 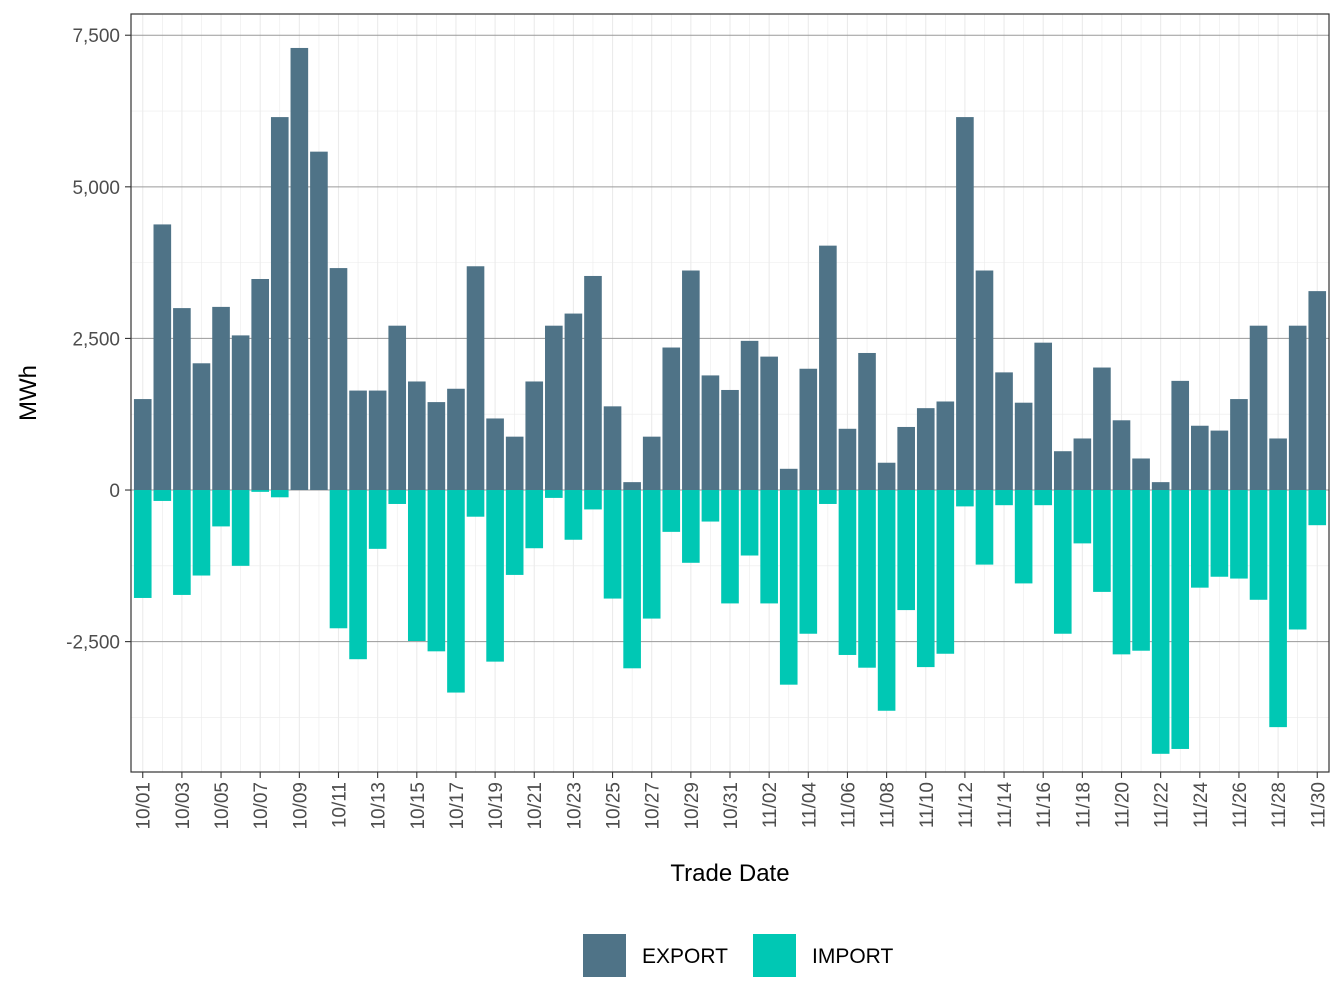 What do you see at coordinates (966, 805) in the screenshot?
I see `x-tick-label: 11/12` at bounding box center [966, 805].